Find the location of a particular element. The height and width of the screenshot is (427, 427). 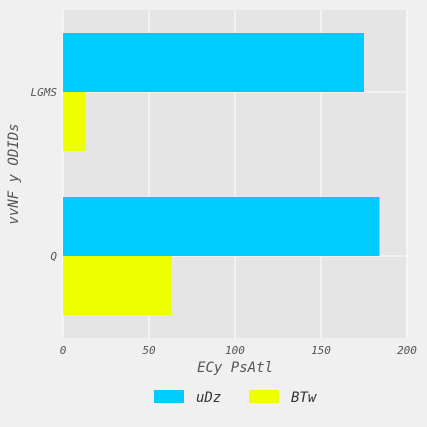

bar-BTw-Q is located at coordinates (117, 285).